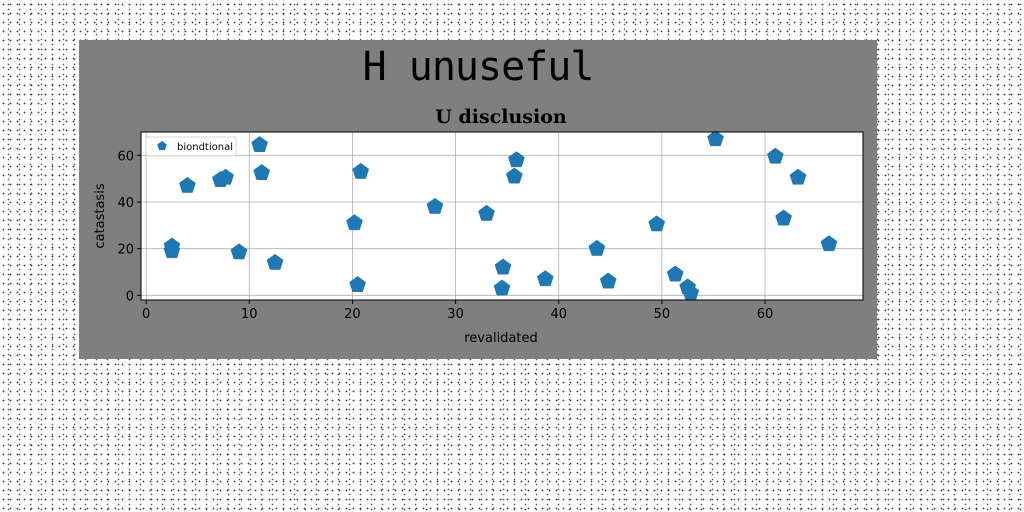 This screenshot has width=1024, height=512. What do you see at coordinates (125, 203) in the screenshot?
I see `y-tick-label: 40` at bounding box center [125, 203].